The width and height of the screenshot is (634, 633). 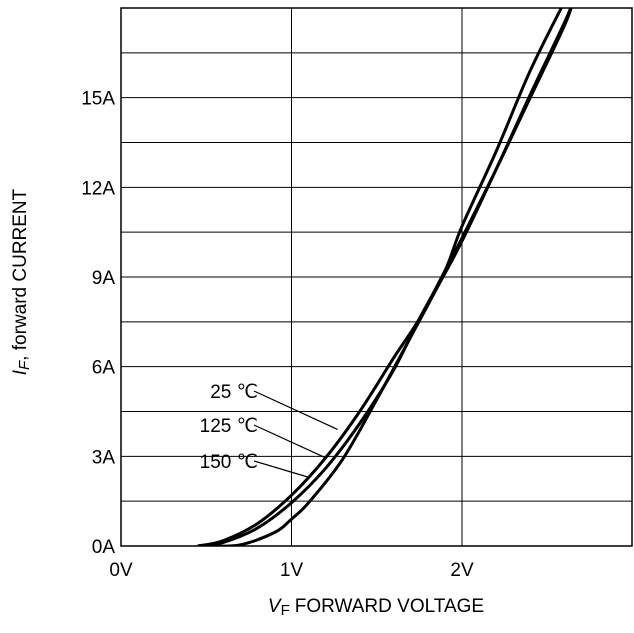 I want to click on x-tick-label: 1V, so click(x=292, y=570).